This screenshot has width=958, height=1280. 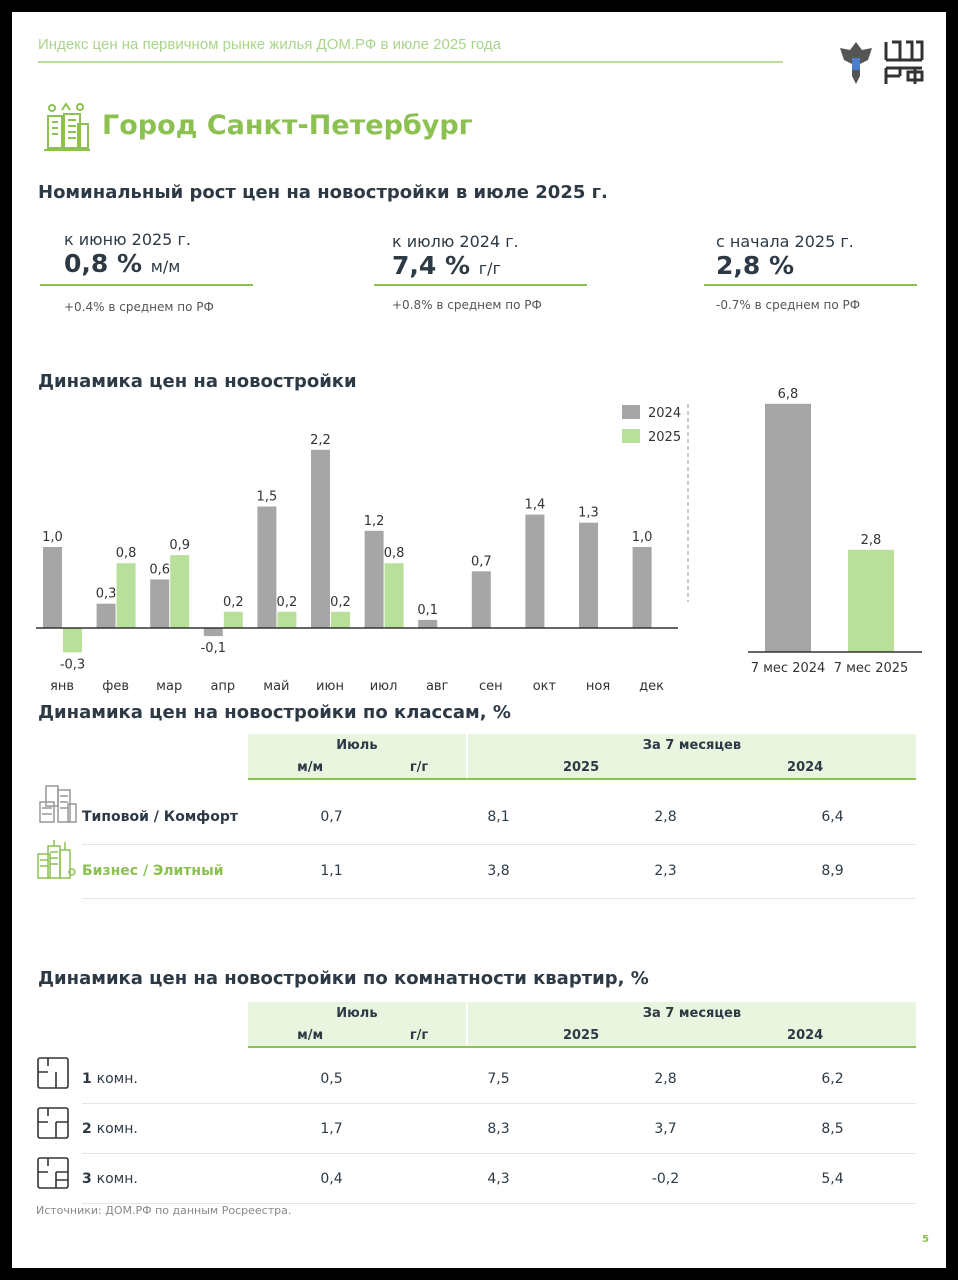 I want to click on data-label: 0,9, so click(x=179, y=545).